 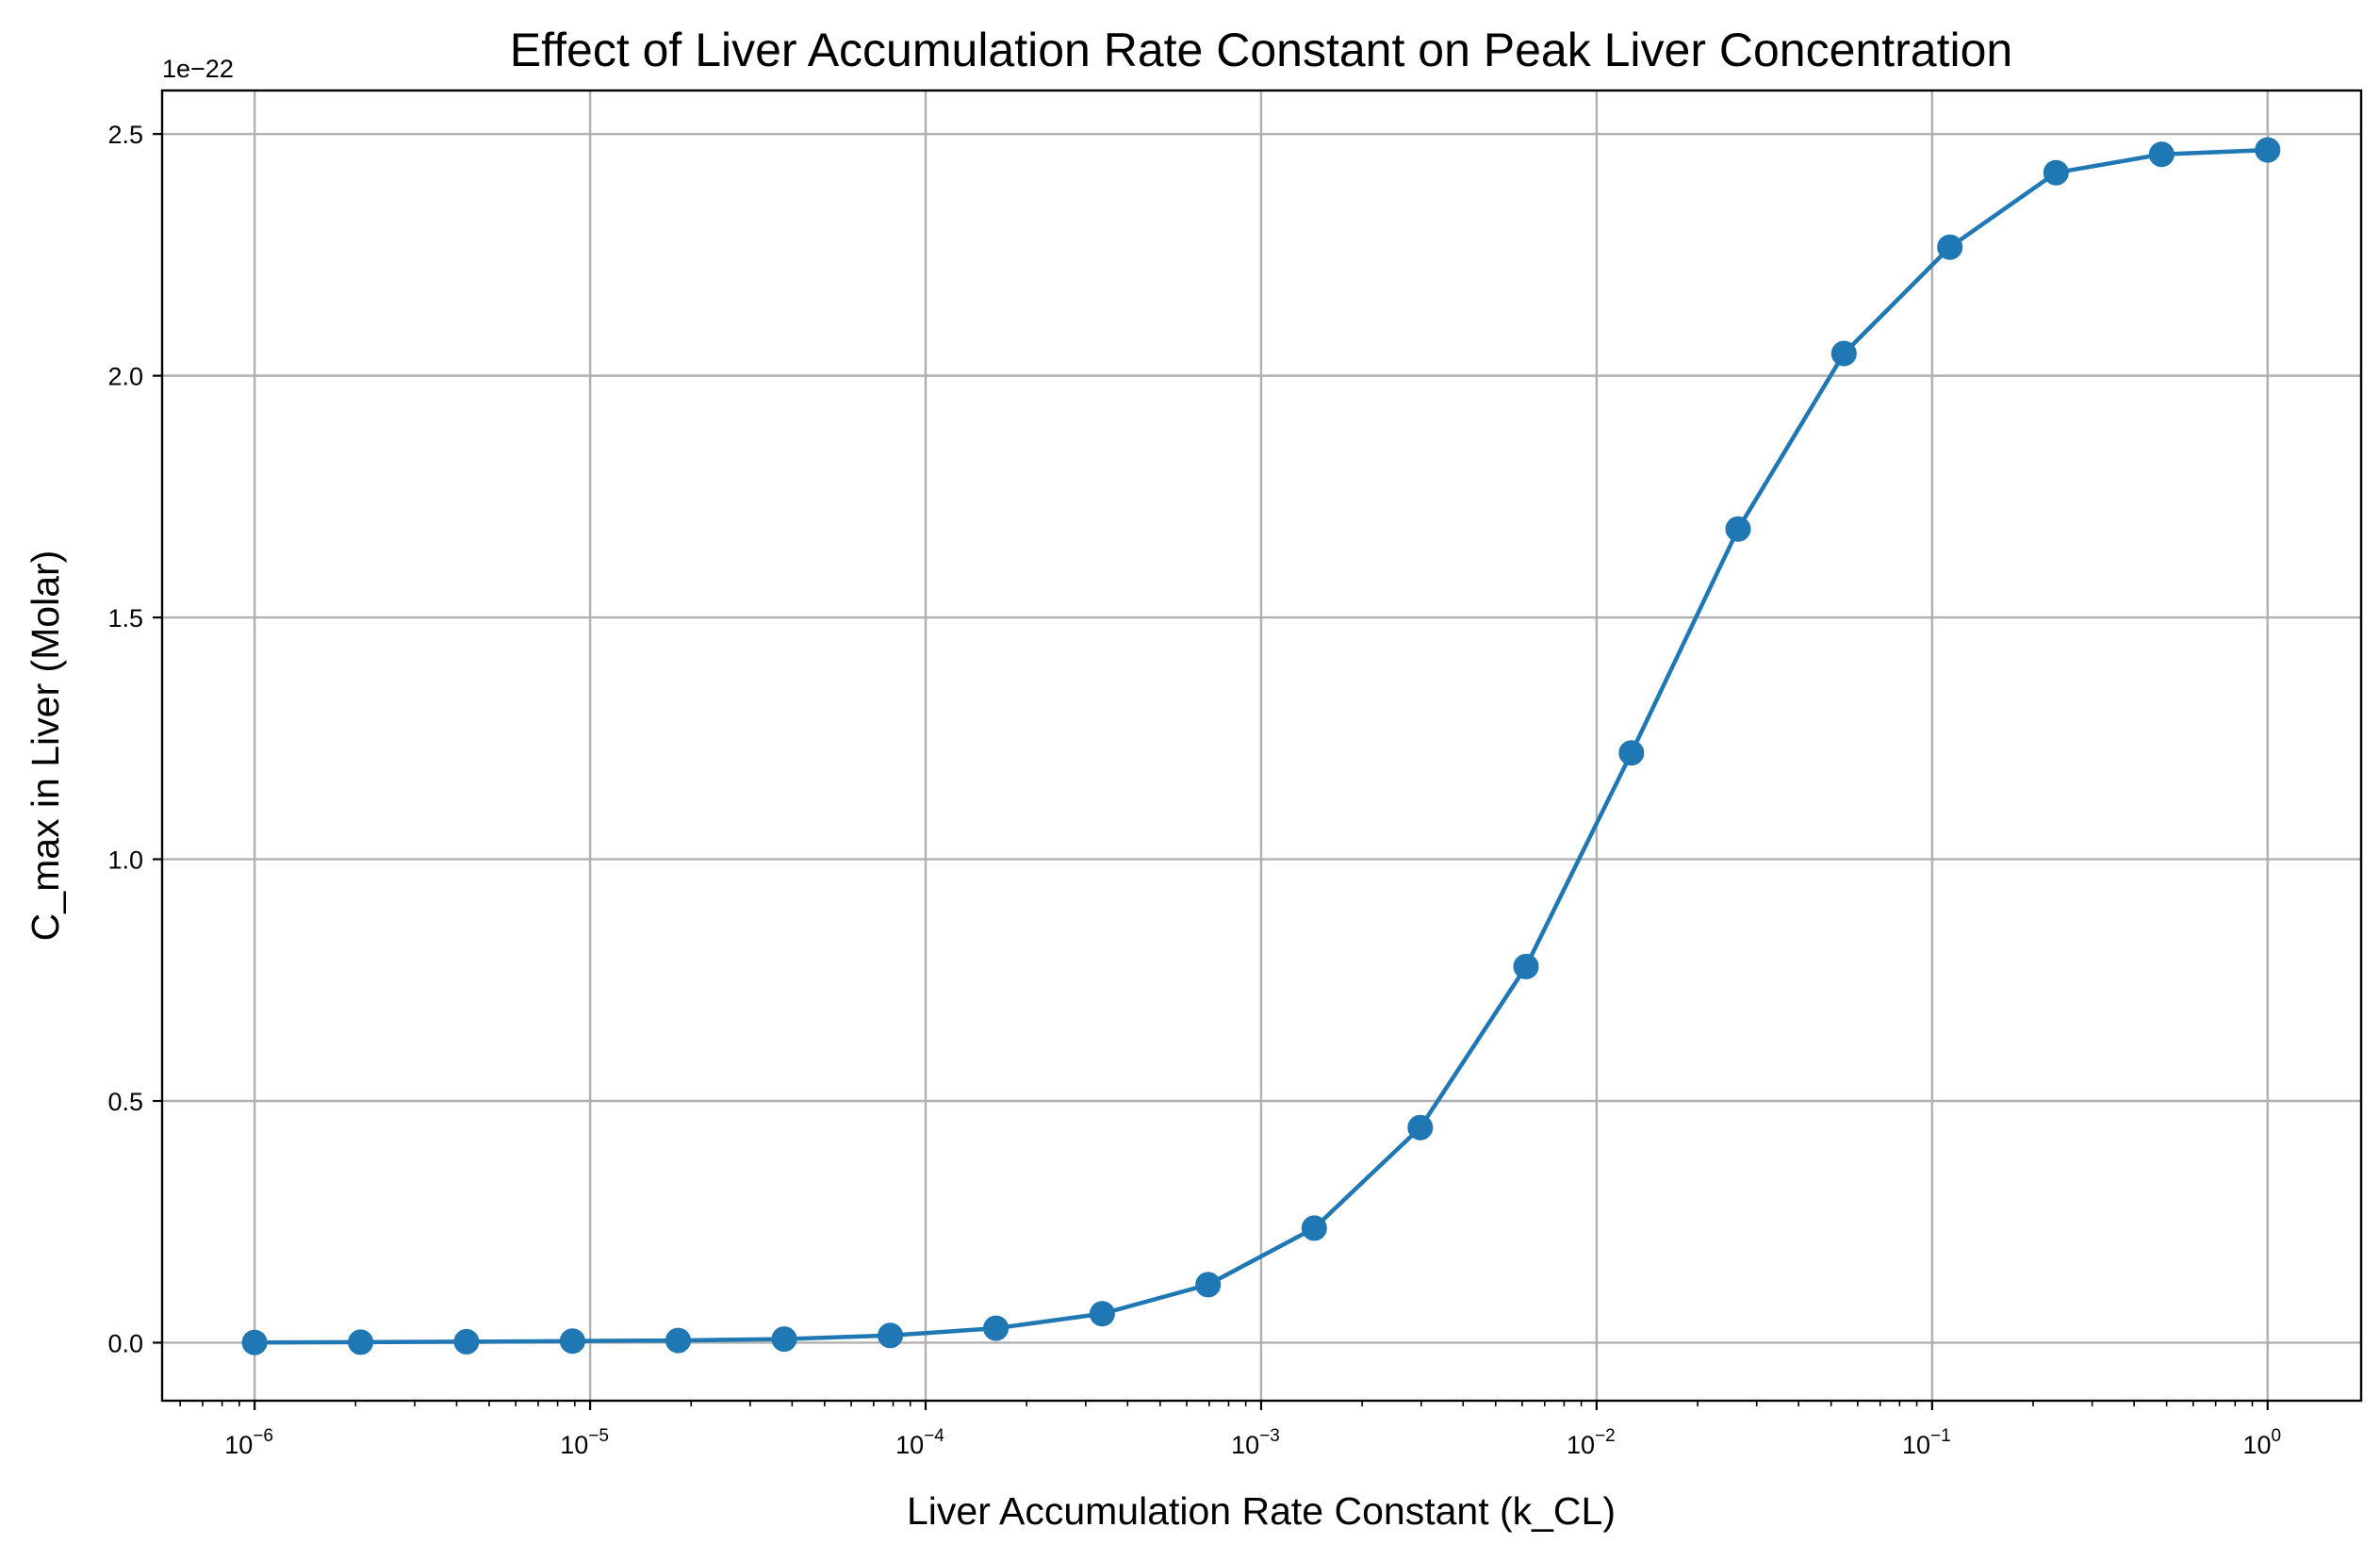 I want to click on x-tick-label: 10⁻², so click(x=1591, y=1442).